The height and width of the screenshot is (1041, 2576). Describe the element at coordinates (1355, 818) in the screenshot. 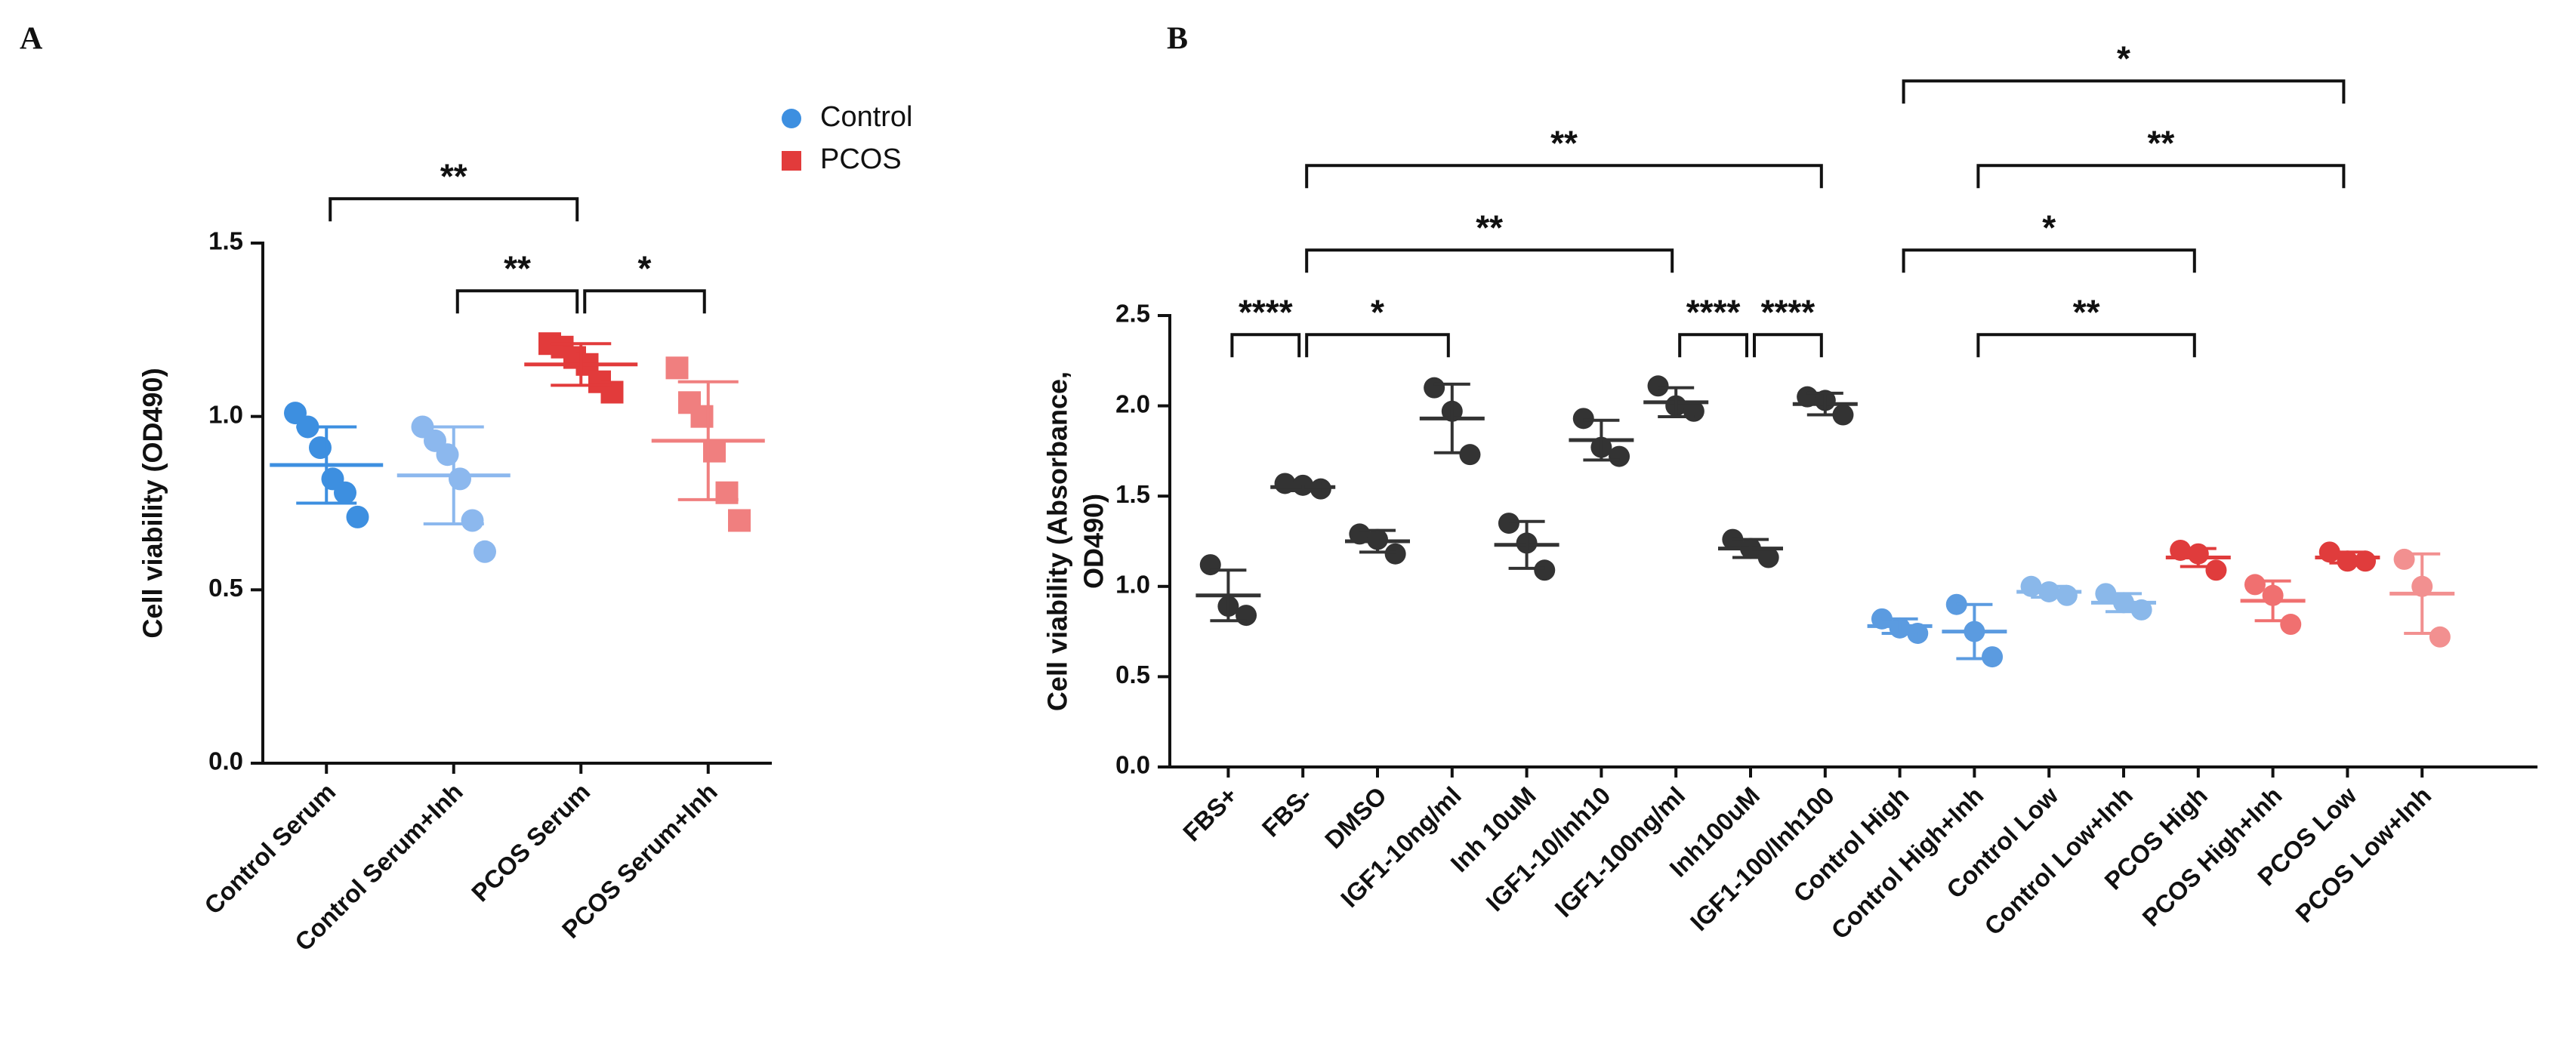

I see `x-tick-label: DMSO` at that location.